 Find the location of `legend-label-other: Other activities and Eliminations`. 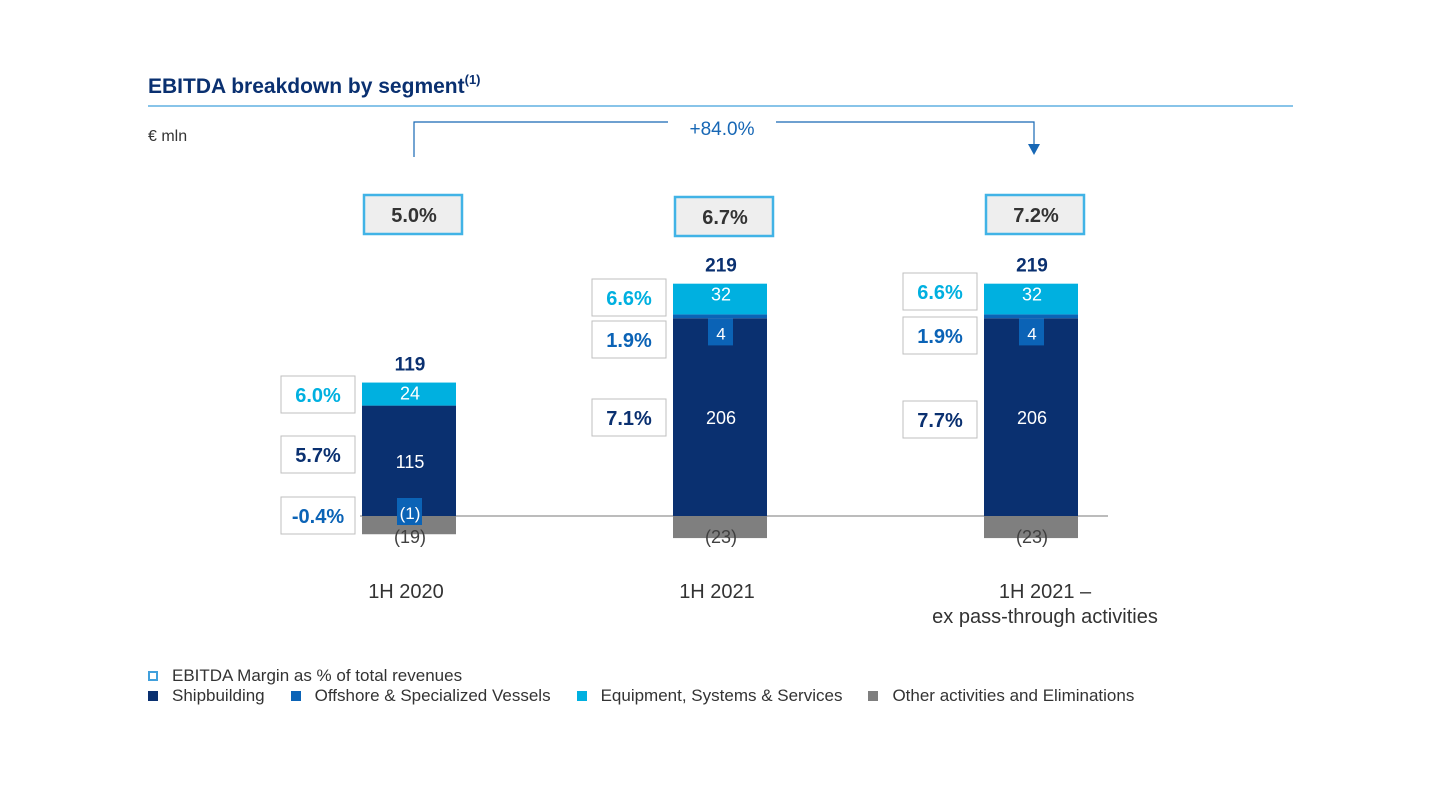

legend-label-other: Other activities and Eliminations is located at coordinates (1013, 695).